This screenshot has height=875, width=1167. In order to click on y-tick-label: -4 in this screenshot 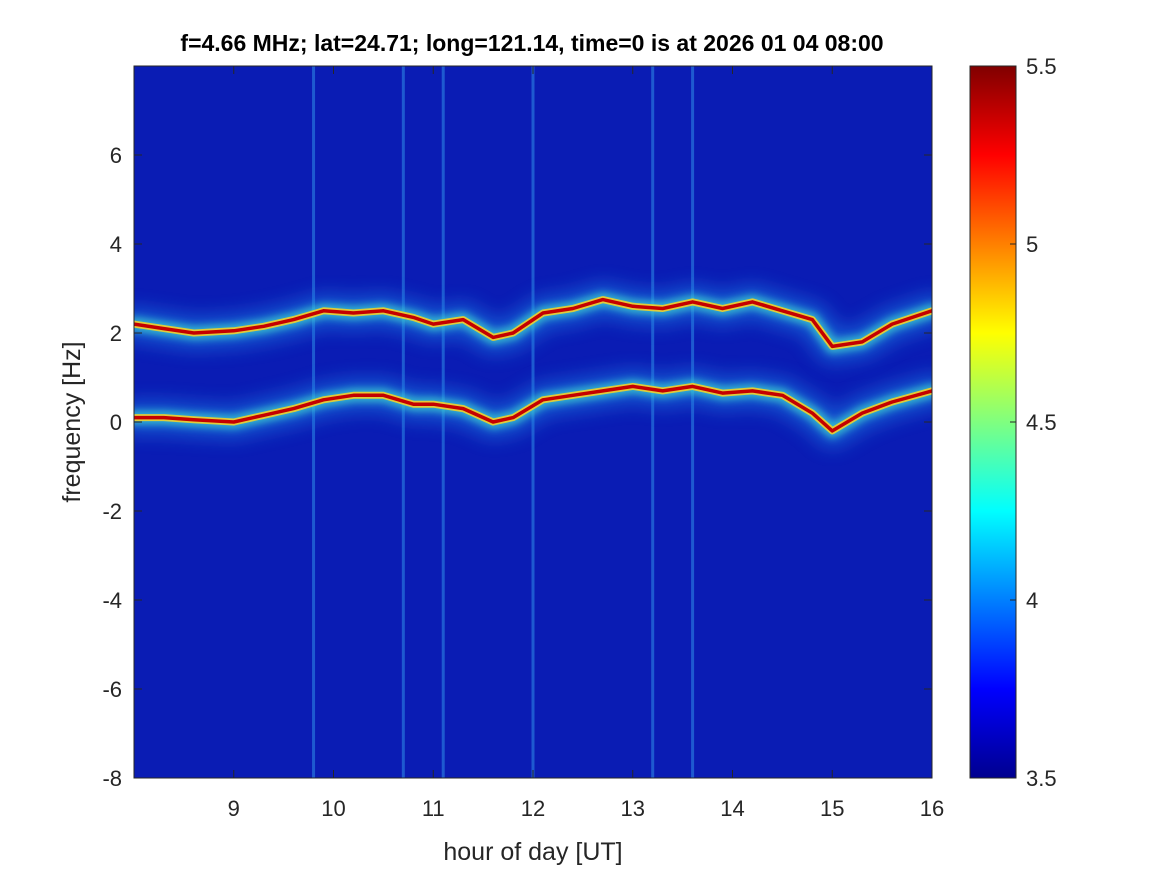, I will do `click(112, 600)`.